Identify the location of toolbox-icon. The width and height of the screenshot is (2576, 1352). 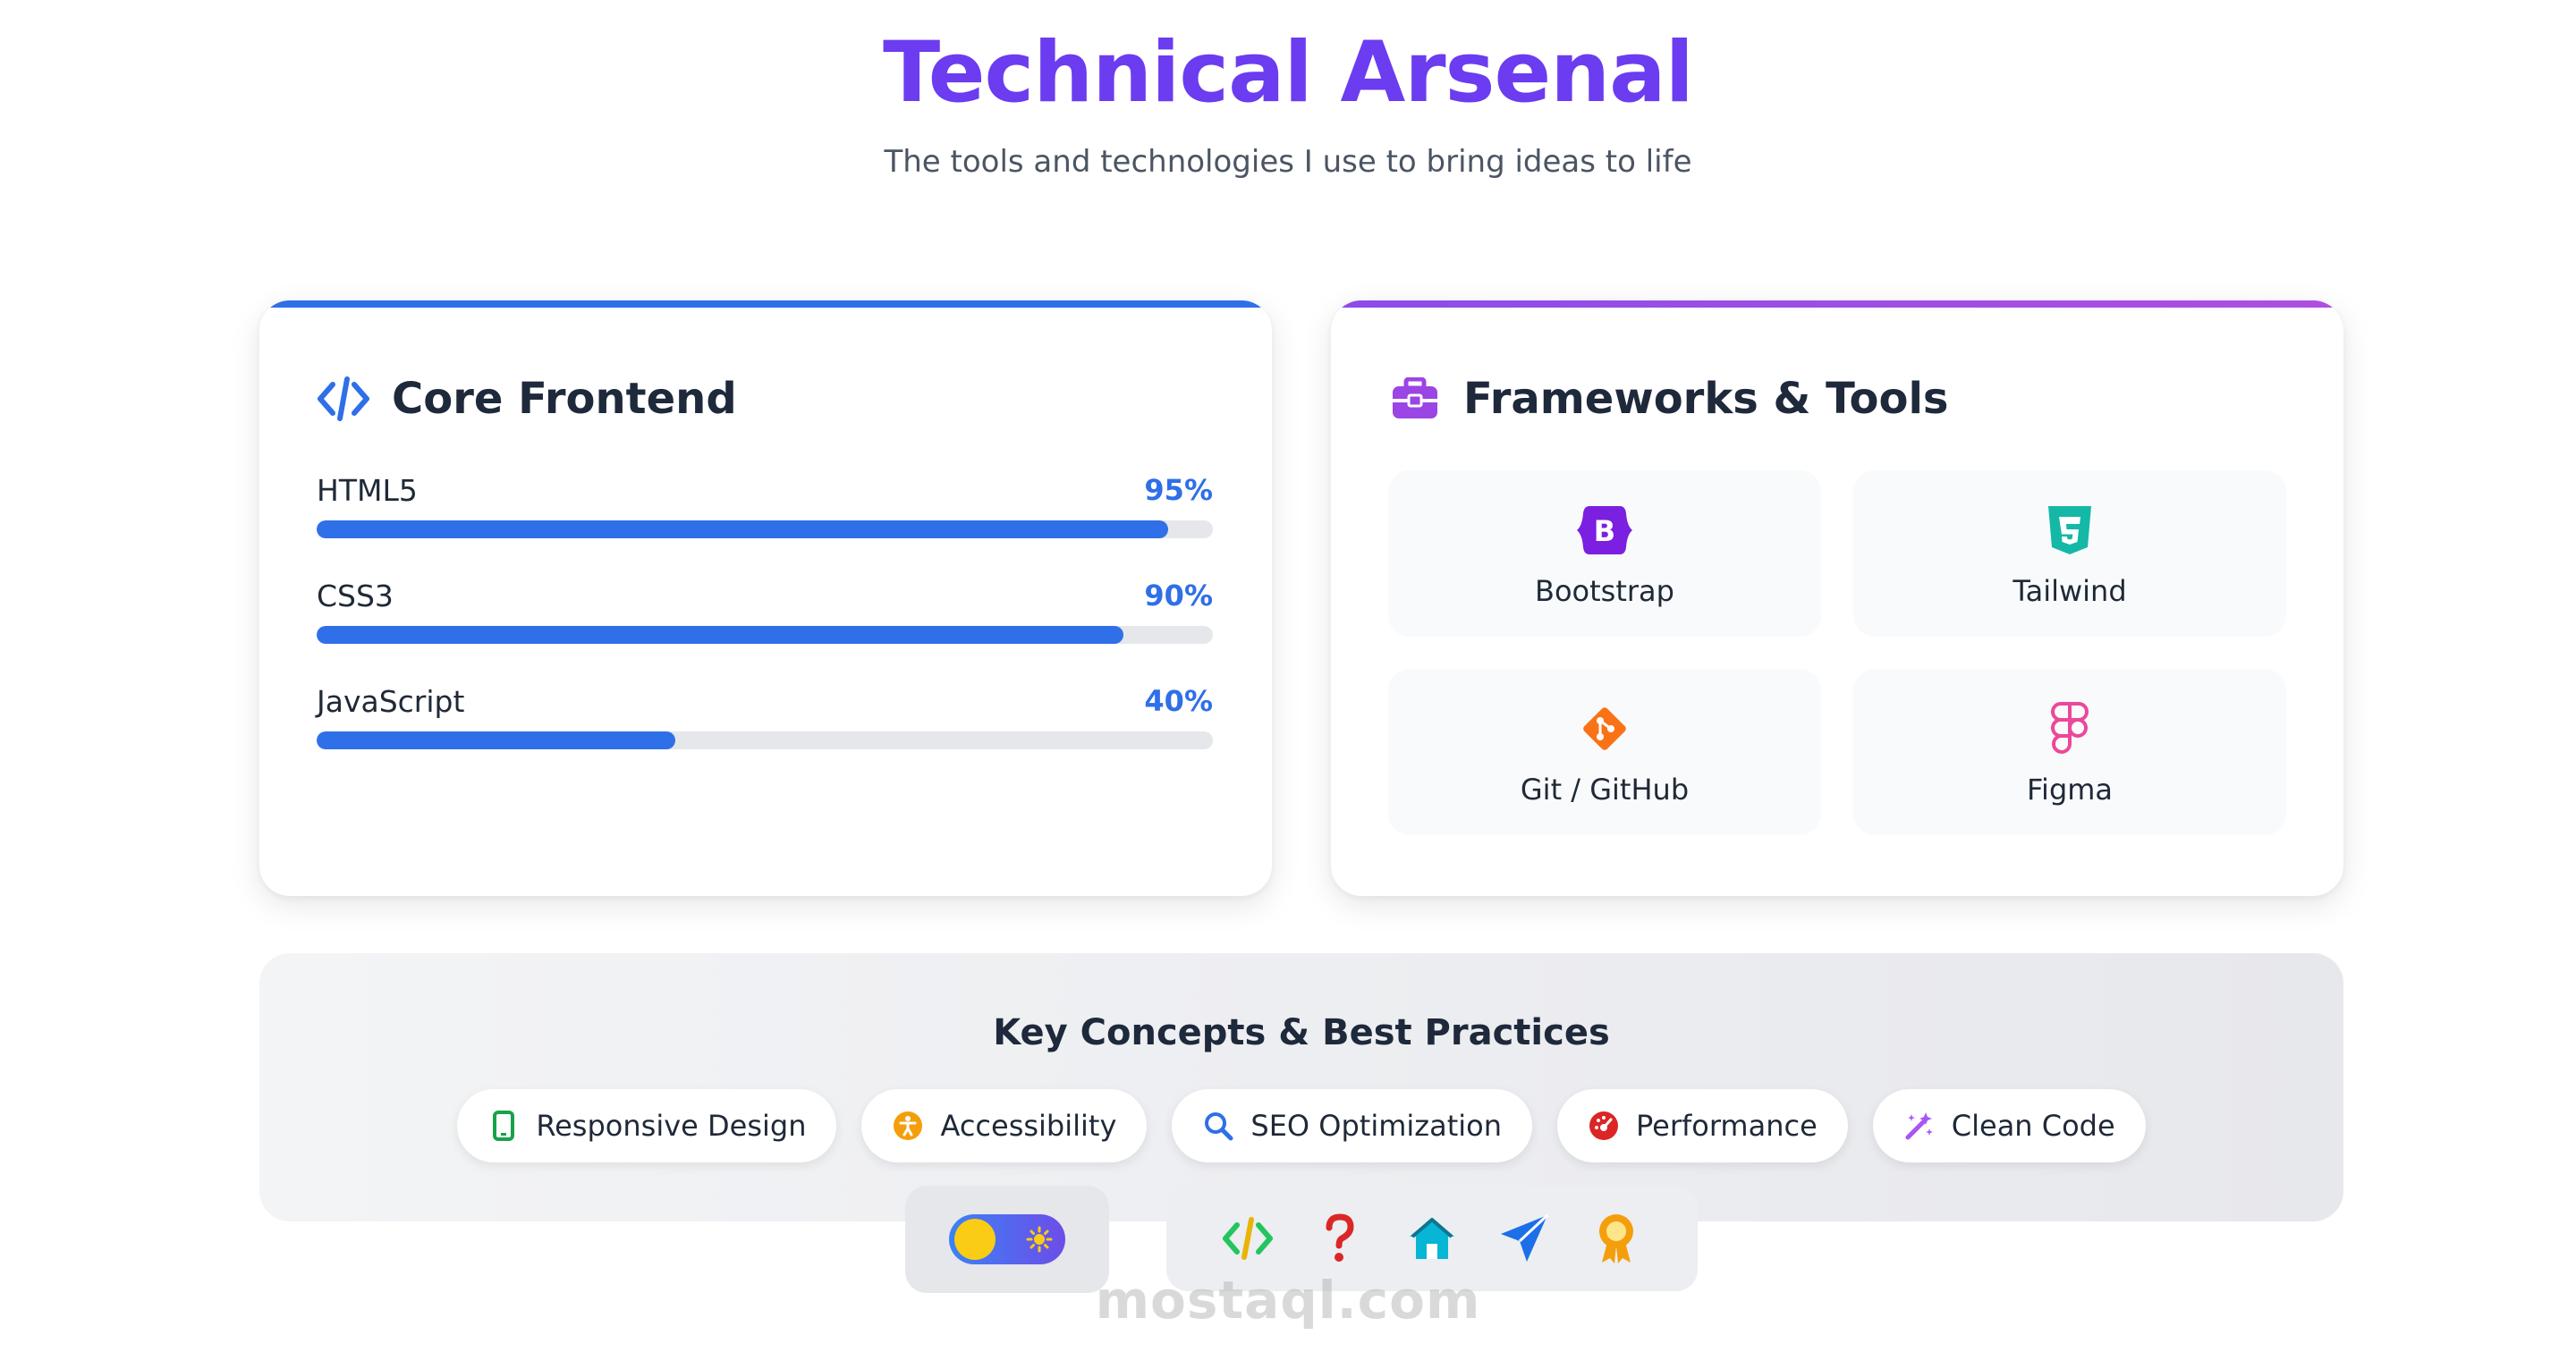
(1415, 399).